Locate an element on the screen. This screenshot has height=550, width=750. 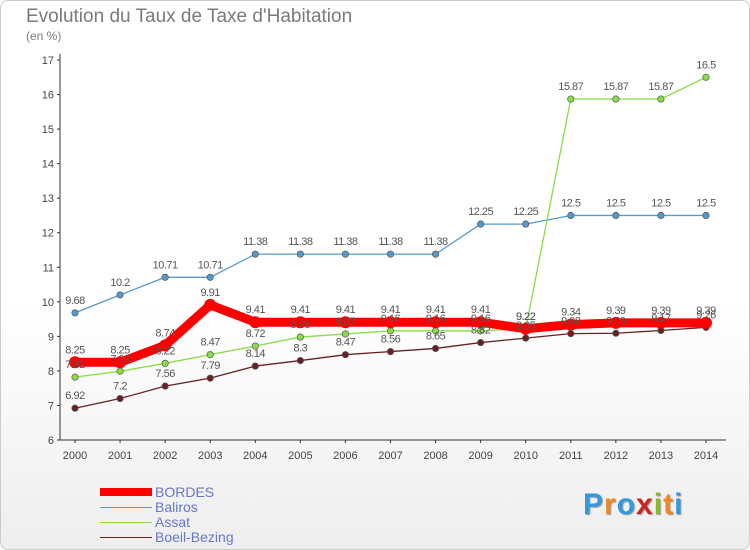
data-label: 16.5 is located at coordinates (706, 65).